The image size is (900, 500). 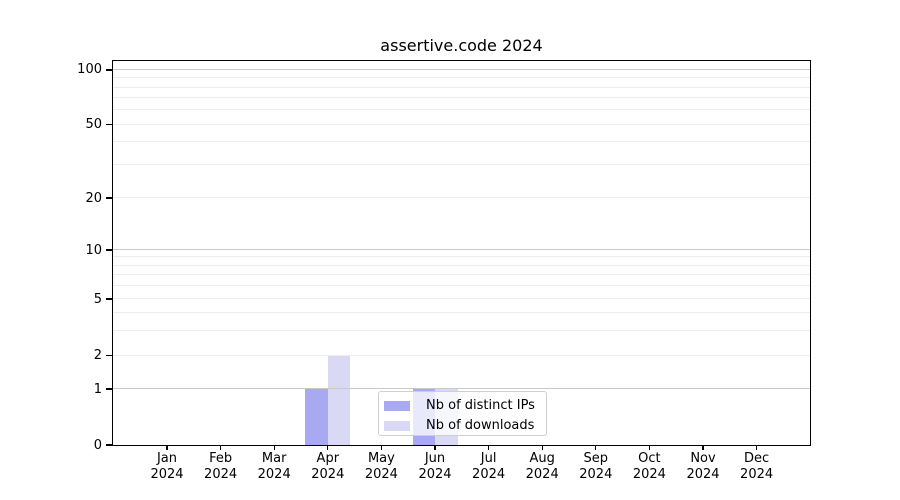 I want to click on x-tick-label-may: May 2024, so click(x=381, y=466).